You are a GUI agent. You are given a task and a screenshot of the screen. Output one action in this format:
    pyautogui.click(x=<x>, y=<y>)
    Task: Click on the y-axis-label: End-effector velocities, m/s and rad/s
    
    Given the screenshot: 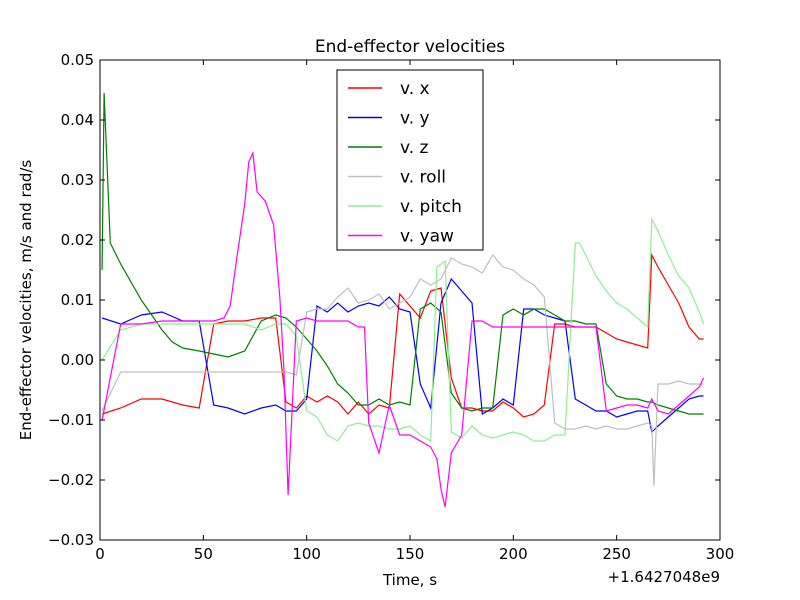 What is the action you would take?
    pyautogui.click(x=26, y=300)
    